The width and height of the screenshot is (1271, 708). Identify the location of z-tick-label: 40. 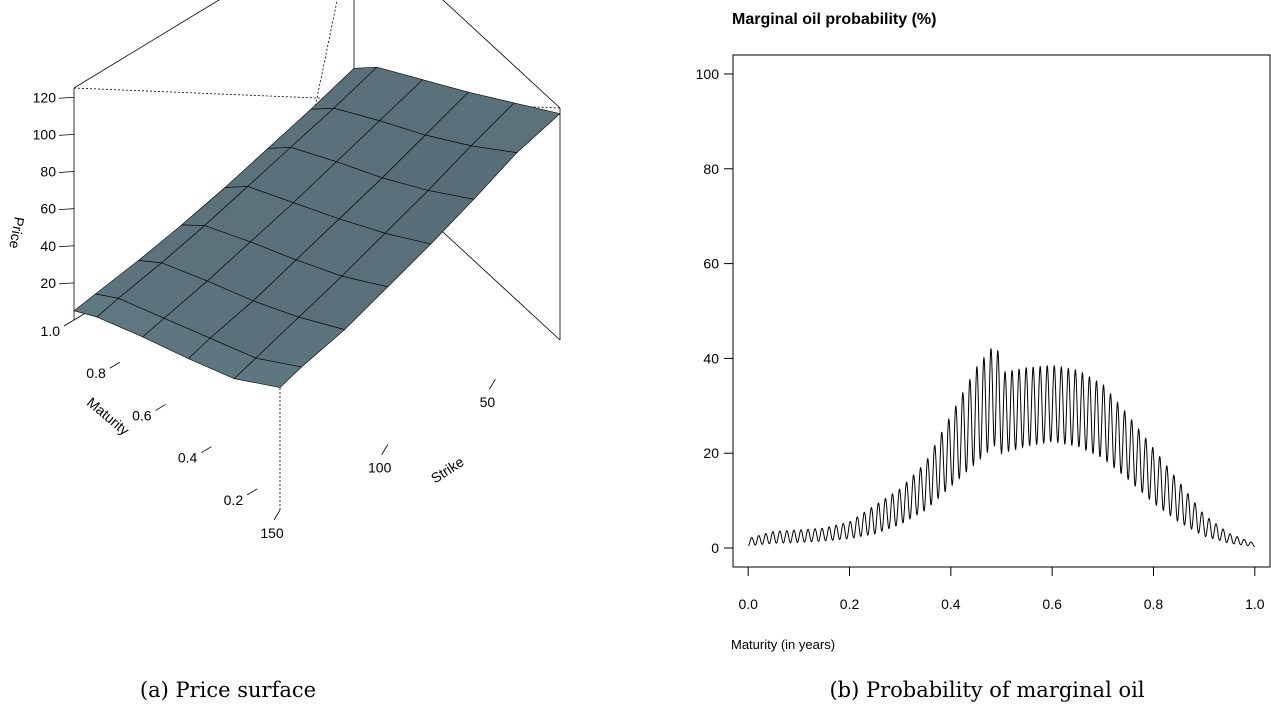
(48, 246).